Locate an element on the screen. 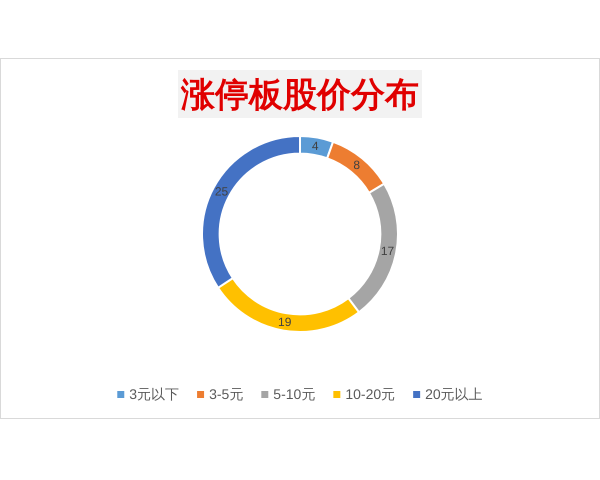 The height and width of the screenshot is (480, 600). data-label: 25 is located at coordinates (221, 191).